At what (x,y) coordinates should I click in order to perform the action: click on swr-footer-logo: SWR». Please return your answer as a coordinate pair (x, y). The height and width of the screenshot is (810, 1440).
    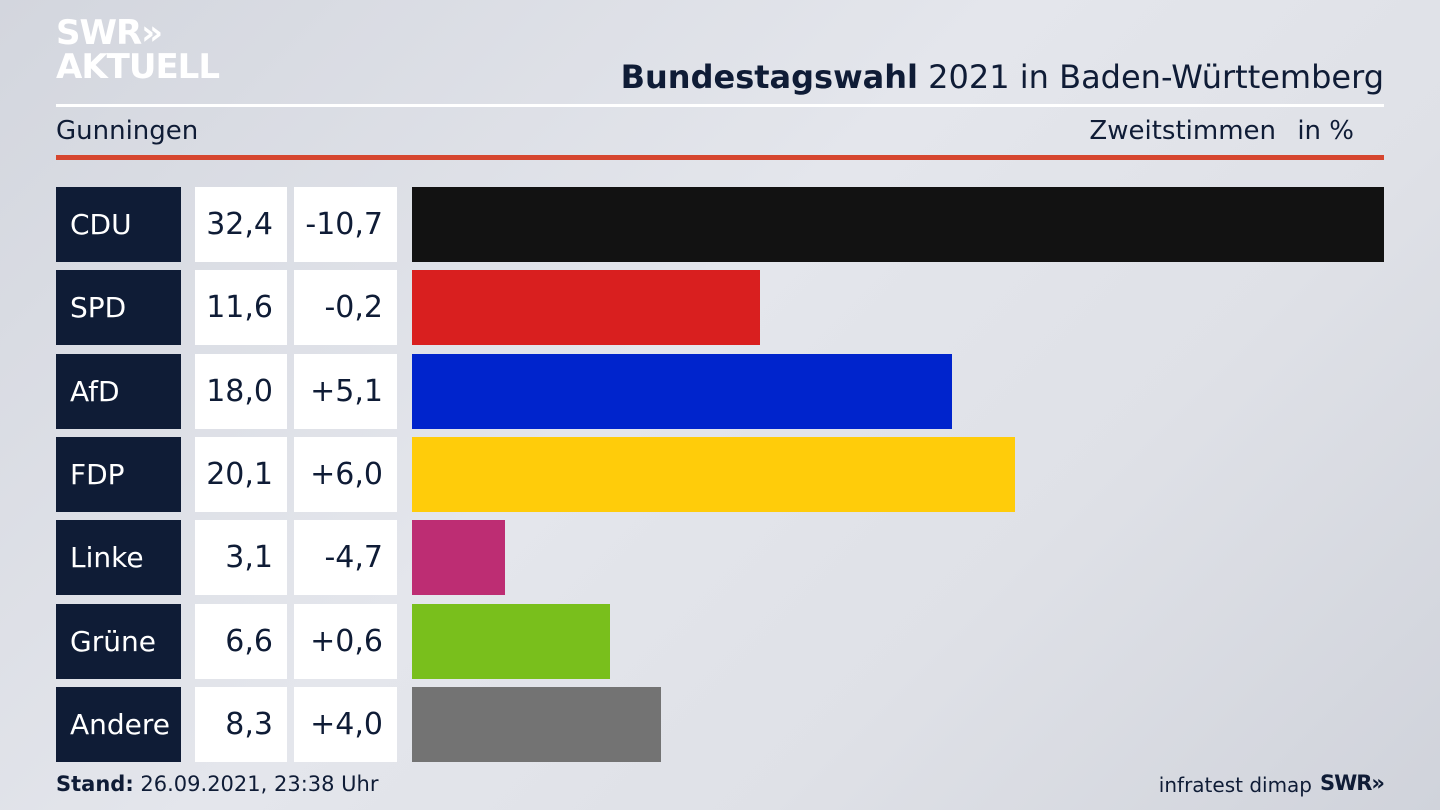
    Looking at the image, I should click on (1352, 783).